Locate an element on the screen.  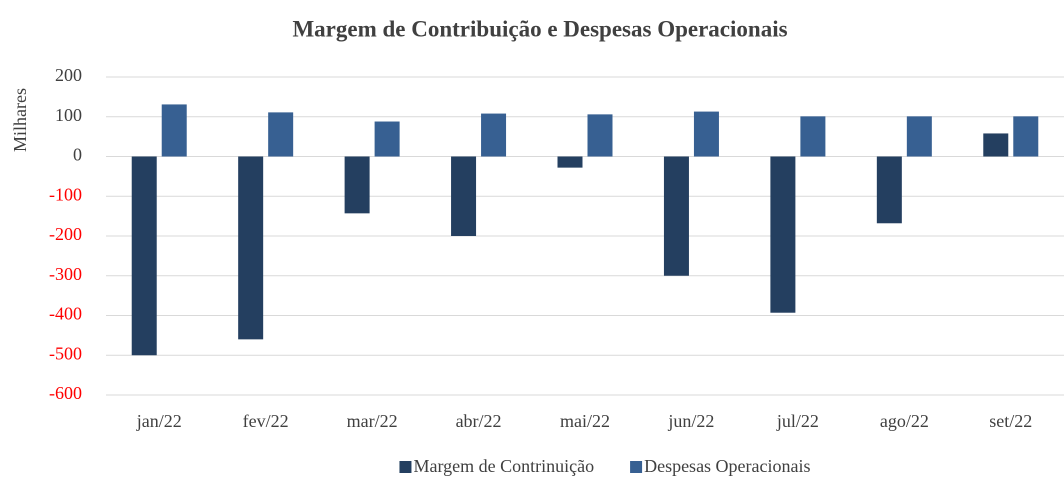
y-tick-label: 0 is located at coordinates (77, 155).